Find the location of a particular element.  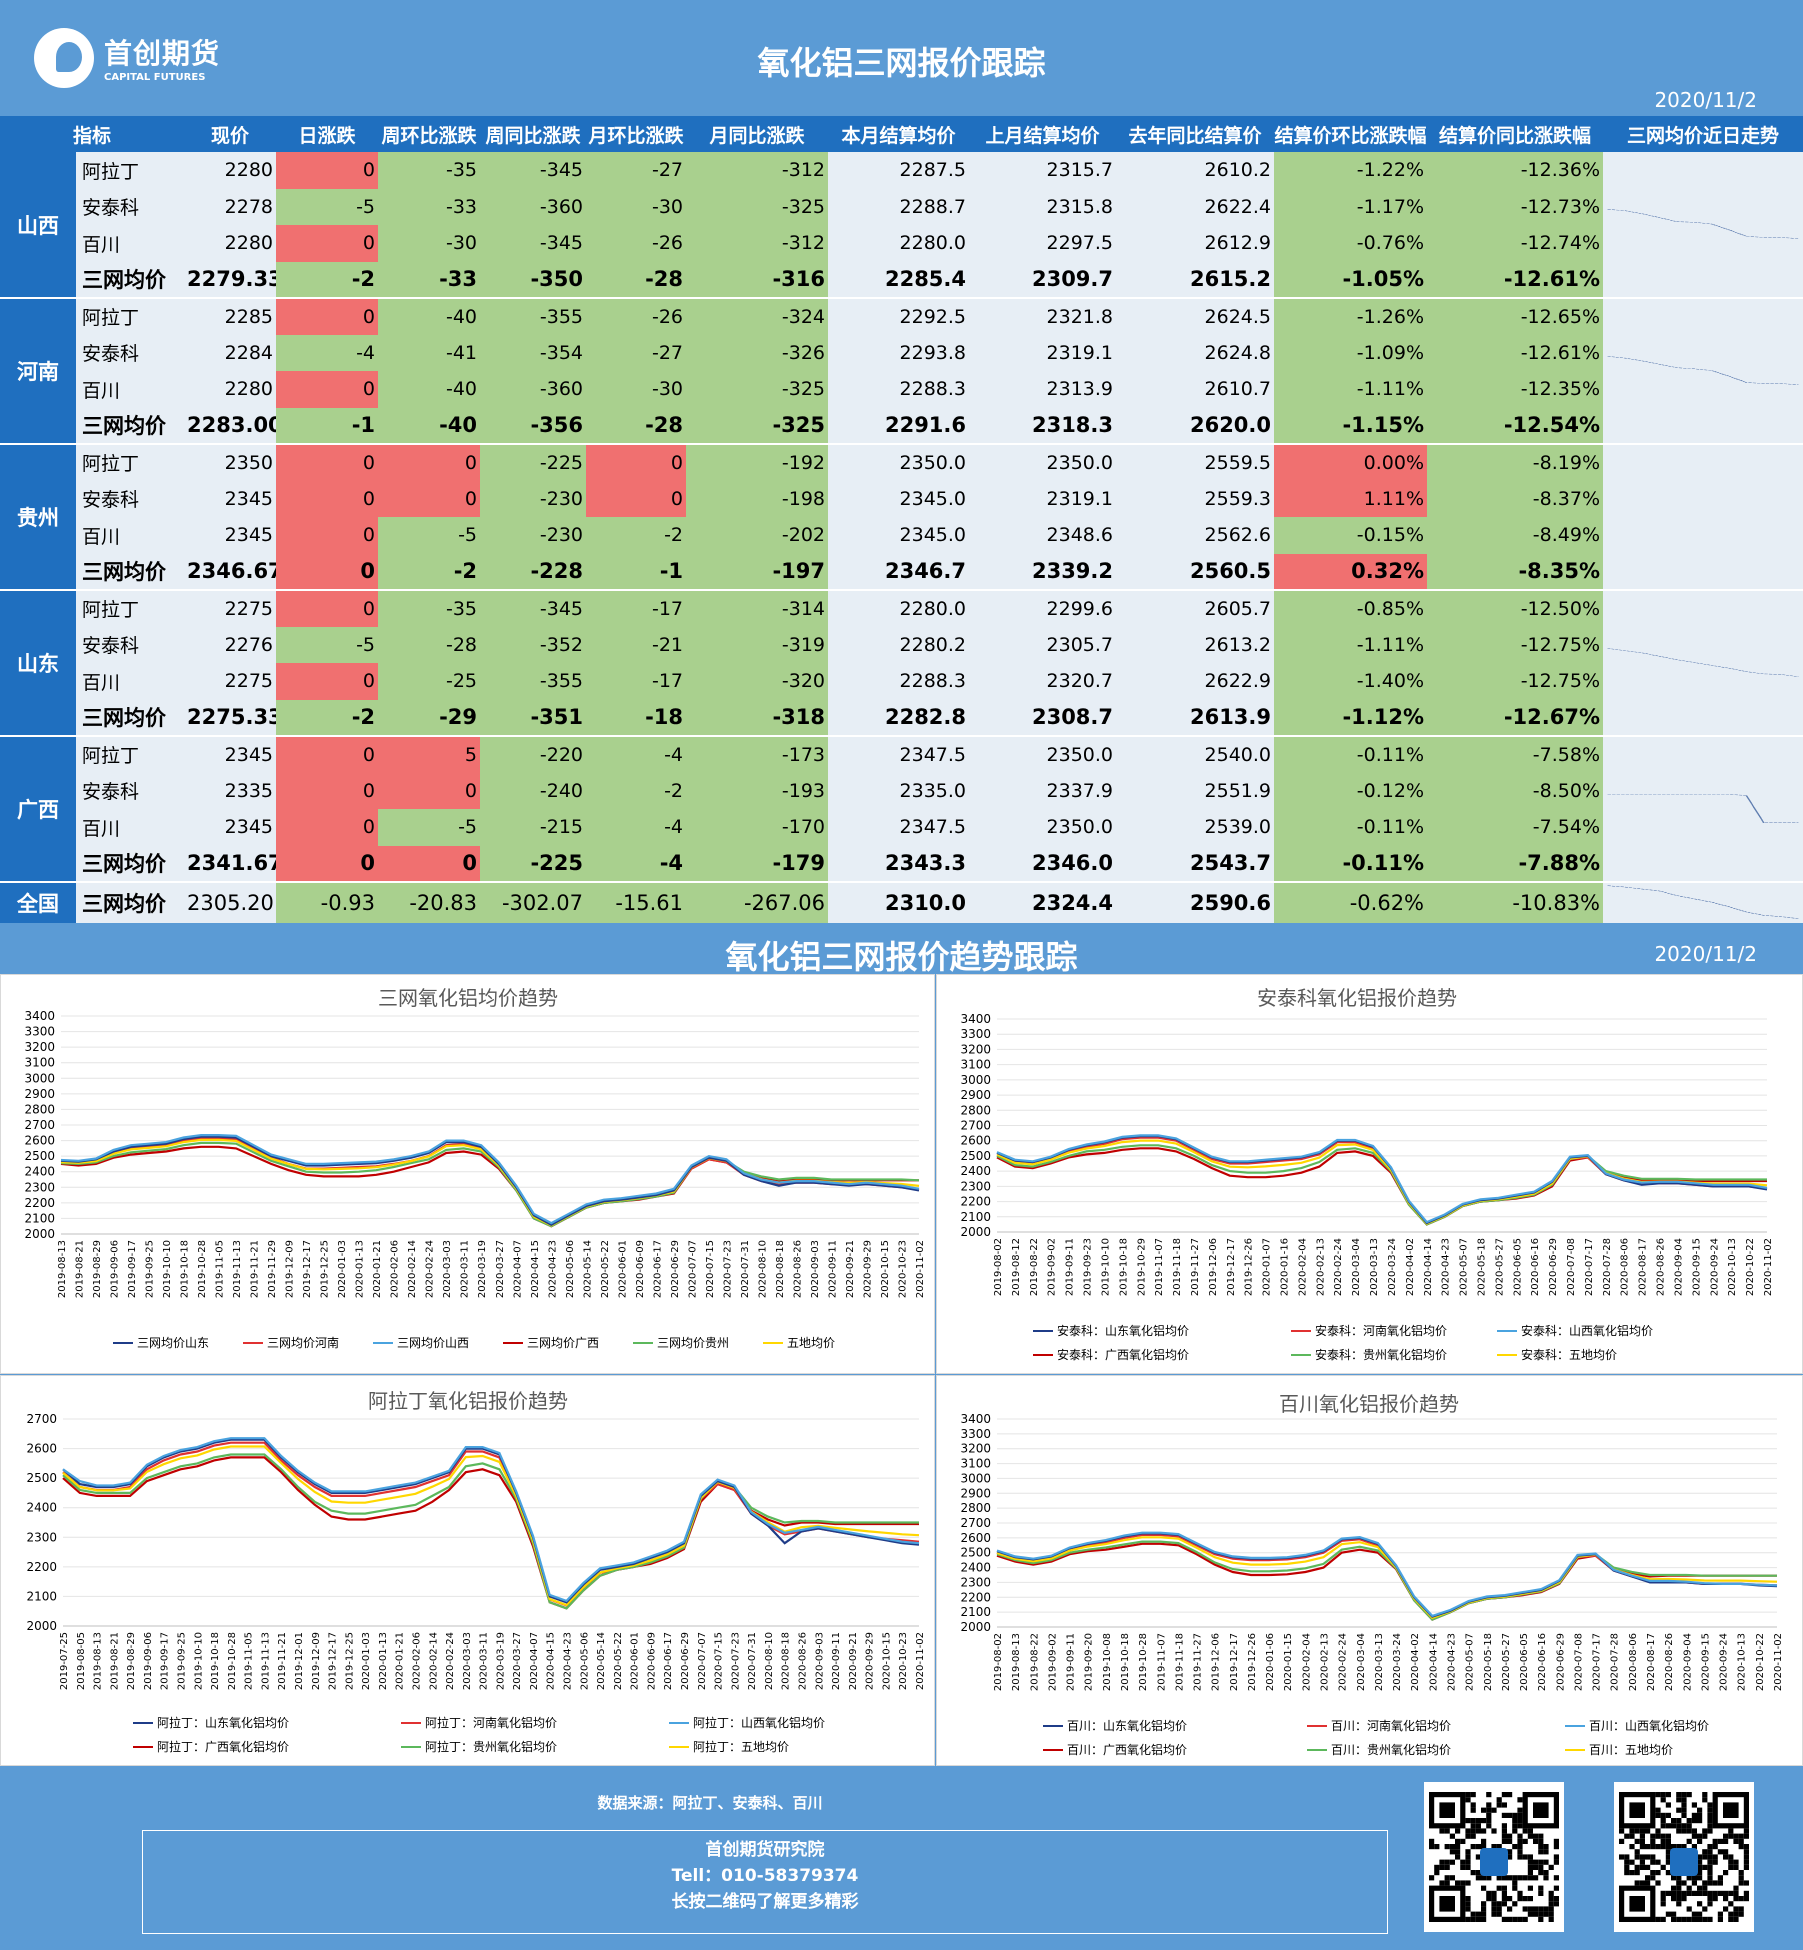

table-cell: -8.50% is located at coordinates (1515, 790).